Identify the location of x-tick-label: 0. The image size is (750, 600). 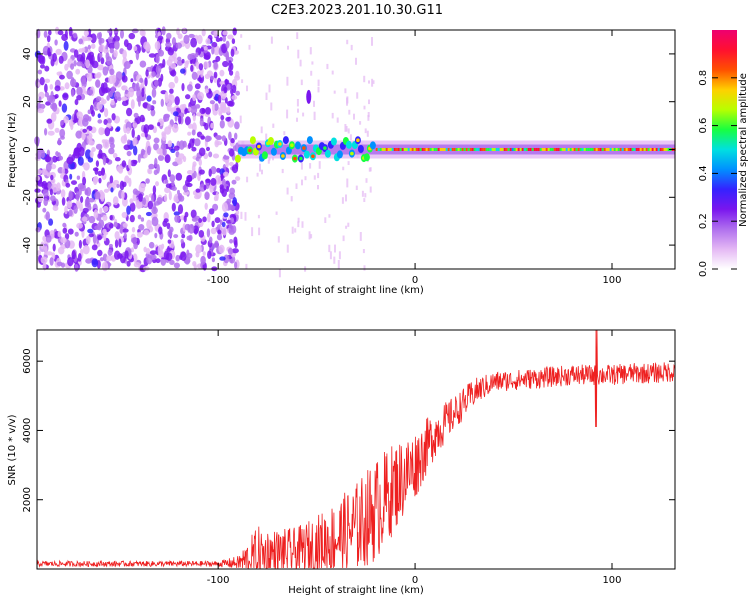
(415, 280).